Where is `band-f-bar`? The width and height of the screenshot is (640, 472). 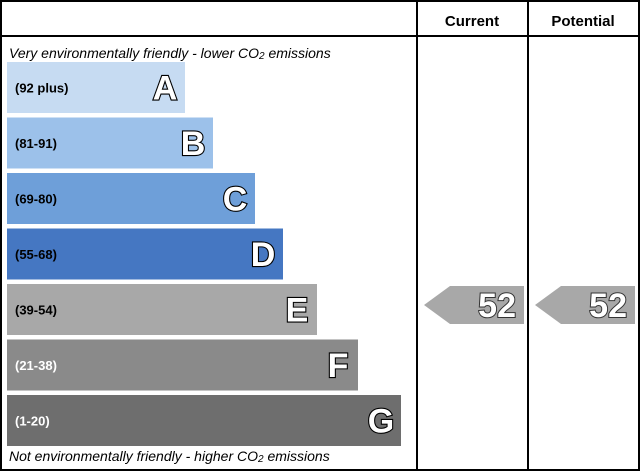 band-f-bar is located at coordinates (182, 365).